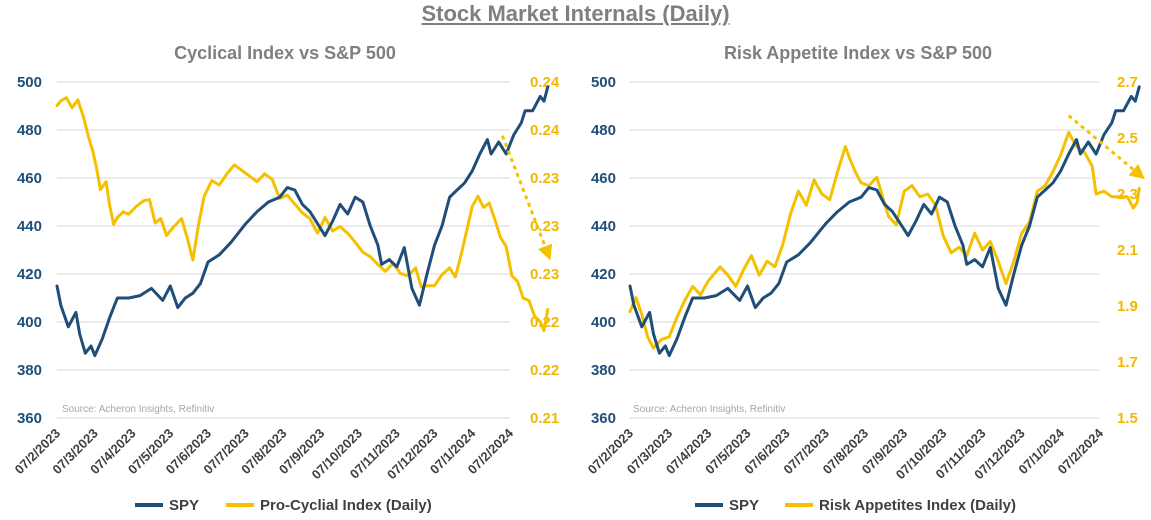  Describe the element at coordinates (1127, 418) in the screenshot. I see `y-right-tick-label: 1.5` at that location.